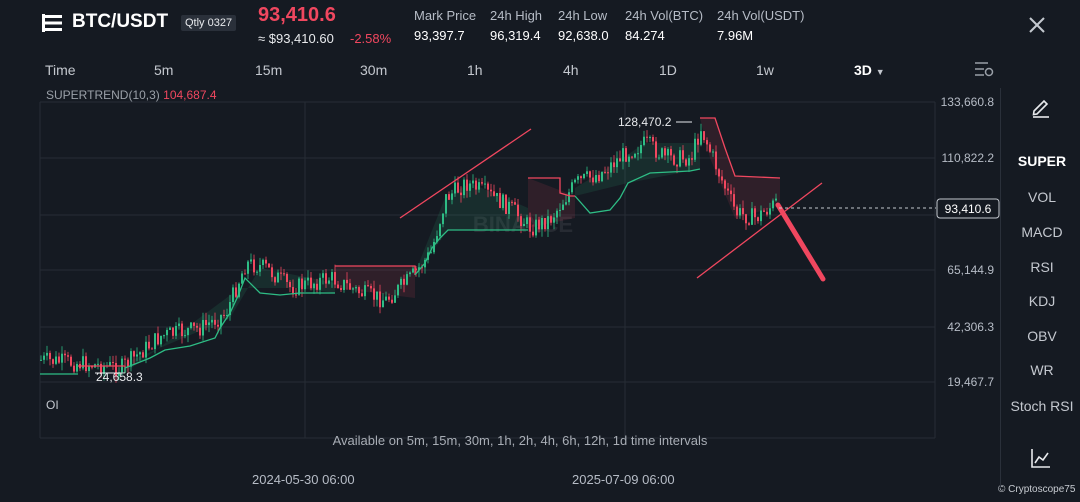  I want to click on indicator-stoch-rsi: Stoch RSI, so click(1042, 406).